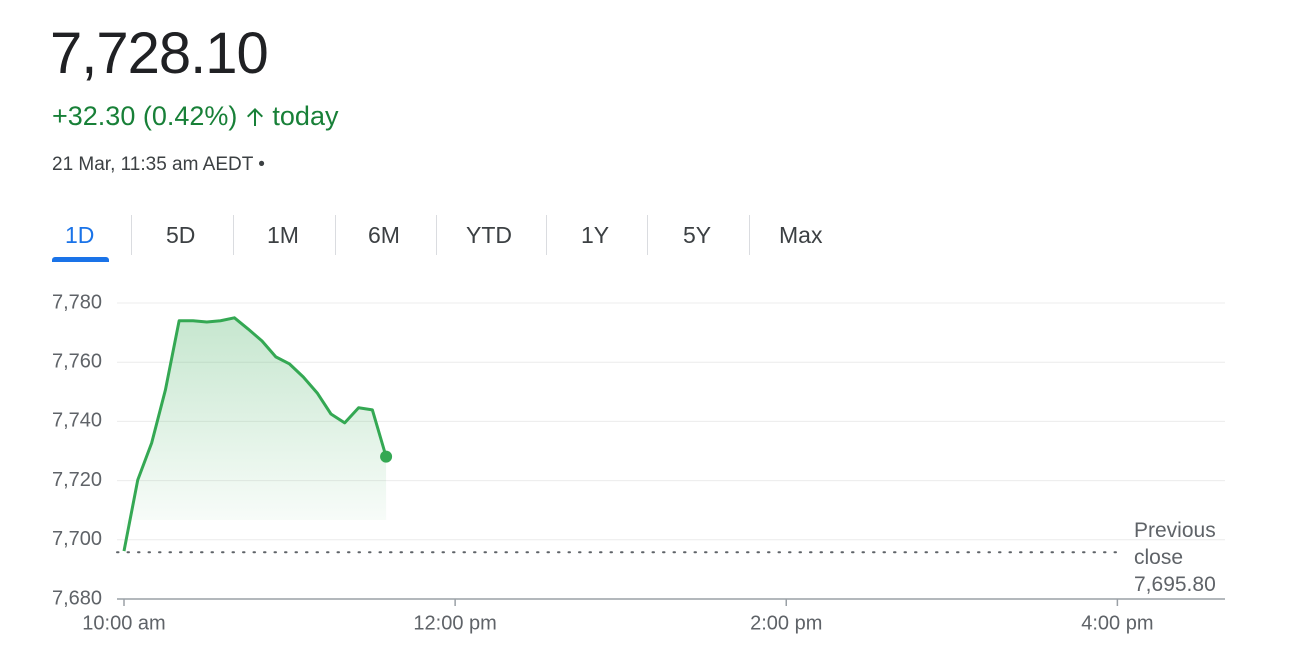  What do you see at coordinates (77, 539) in the screenshot?
I see `y-tick-label: 7,700` at bounding box center [77, 539].